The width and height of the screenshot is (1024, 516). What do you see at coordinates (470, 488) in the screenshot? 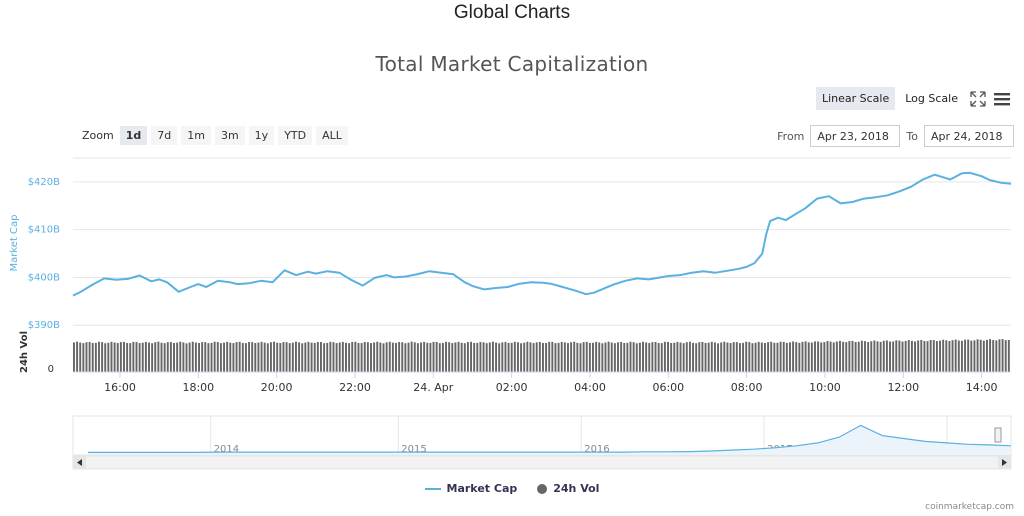
I see `legend-market-cap: Market Cap` at bounding box center [470, 488].